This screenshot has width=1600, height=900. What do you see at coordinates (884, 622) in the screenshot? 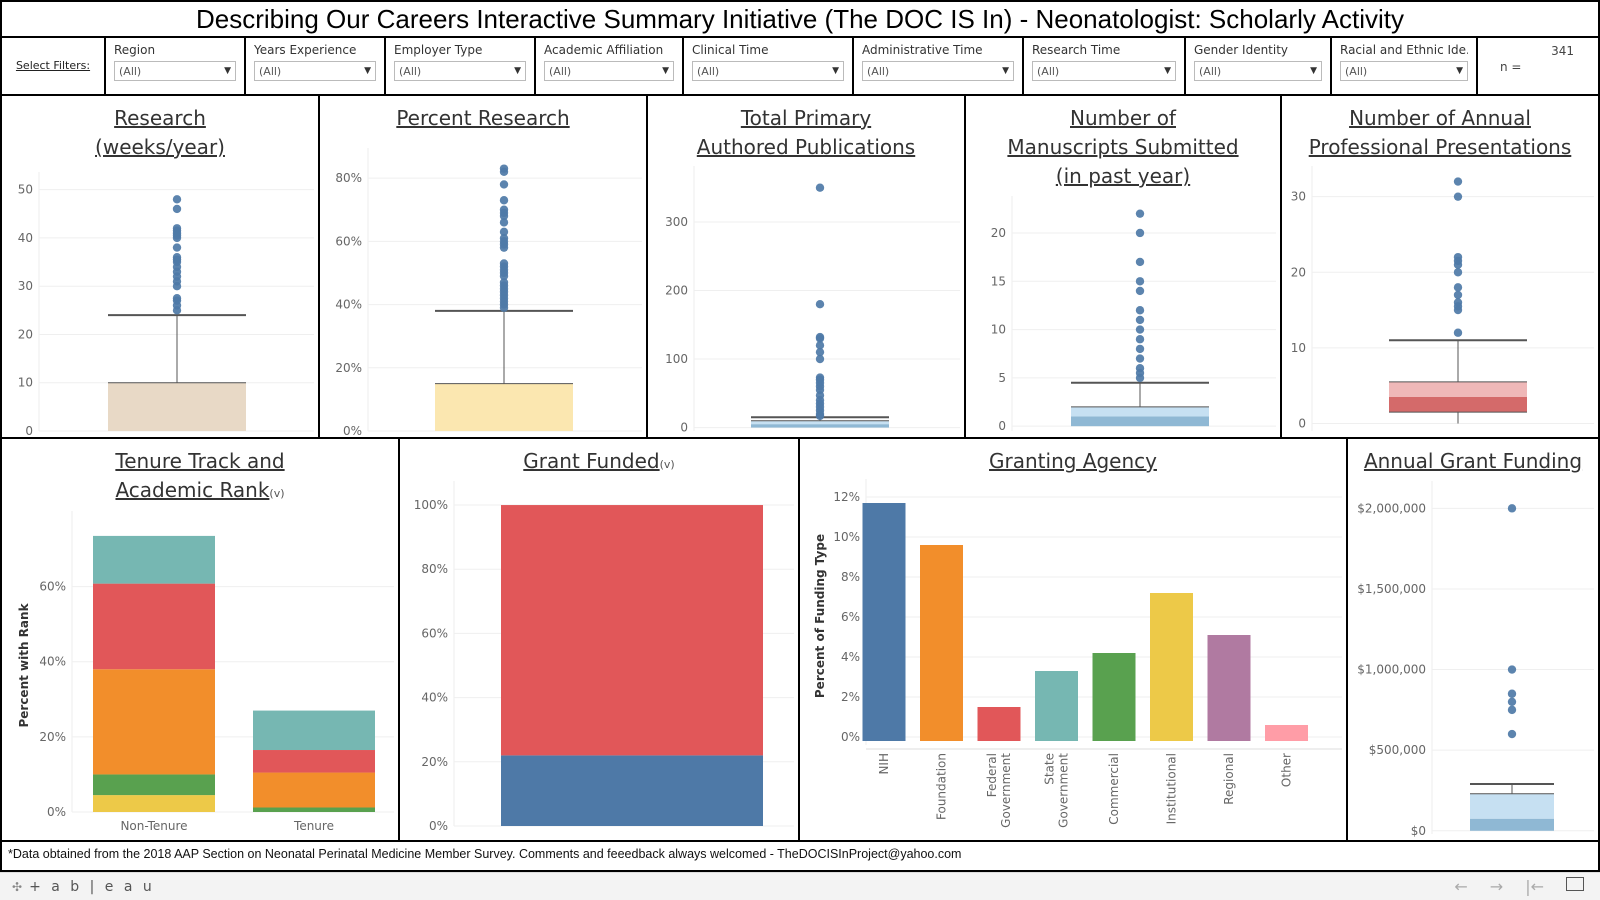
I see `bar-nih` at bounding box center [884, 622].